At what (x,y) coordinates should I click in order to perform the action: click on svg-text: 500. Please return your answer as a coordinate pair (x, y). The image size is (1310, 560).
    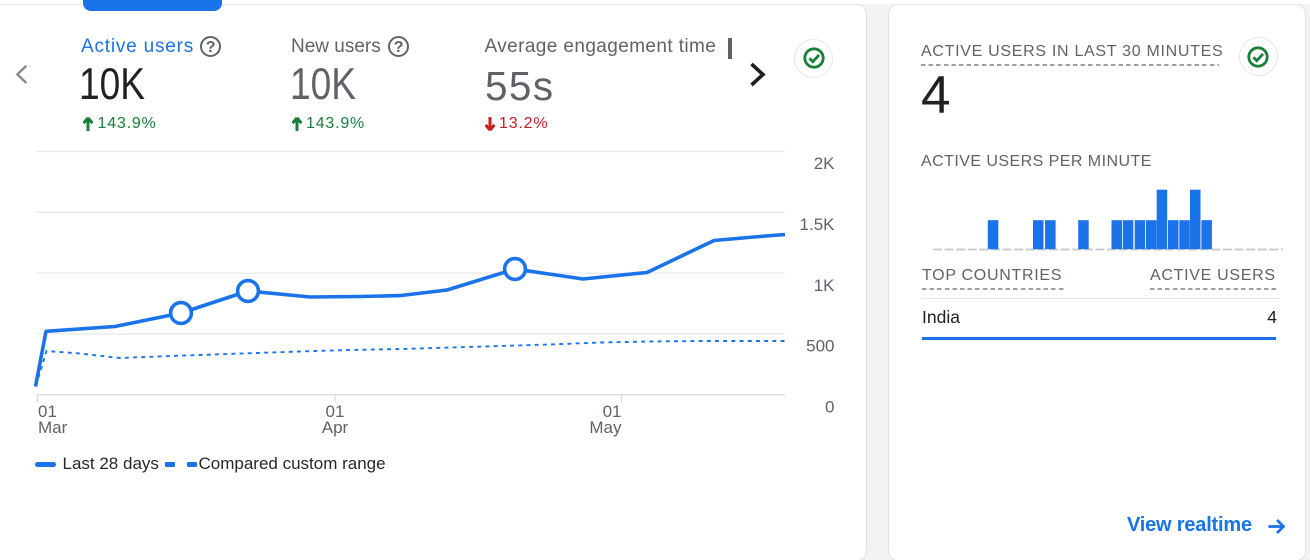
    Looking at the image, I should click on (820, 346).